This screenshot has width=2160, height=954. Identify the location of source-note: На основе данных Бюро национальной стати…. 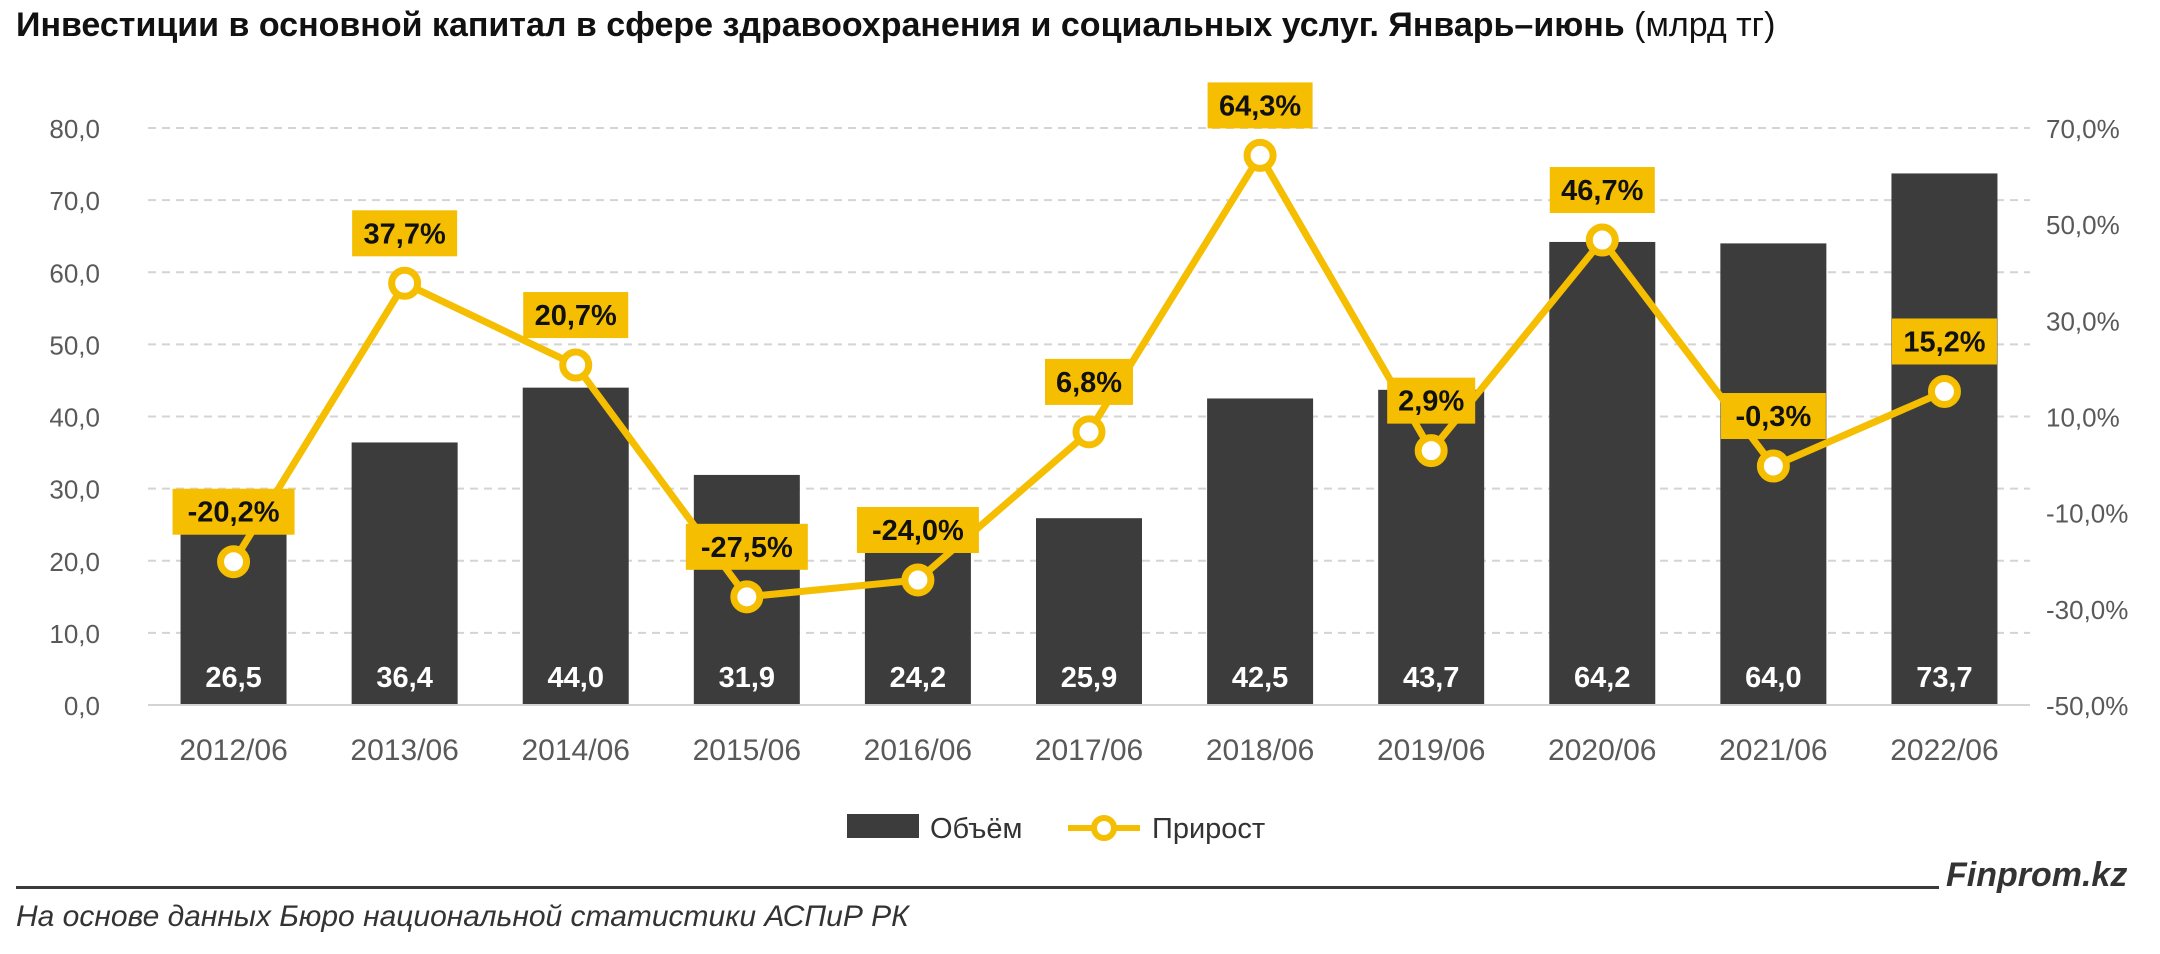
(462, 916).